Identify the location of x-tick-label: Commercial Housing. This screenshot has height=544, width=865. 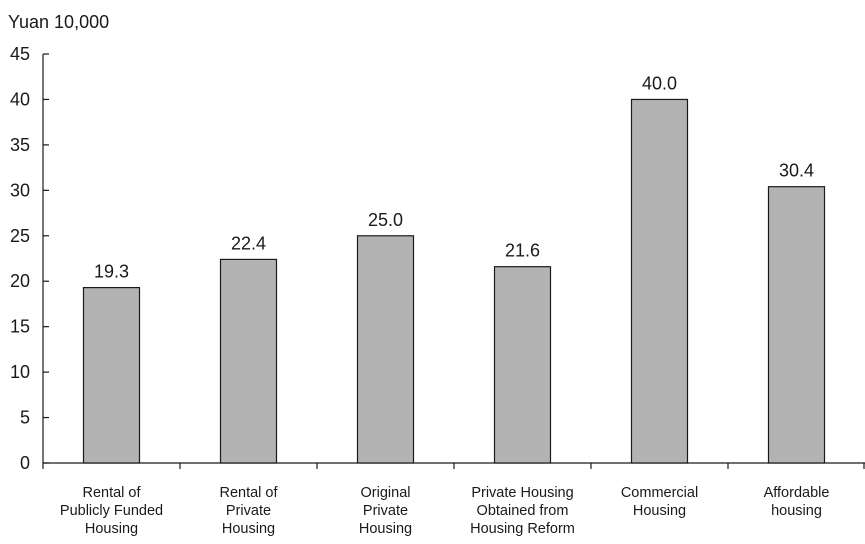
(659, 502).